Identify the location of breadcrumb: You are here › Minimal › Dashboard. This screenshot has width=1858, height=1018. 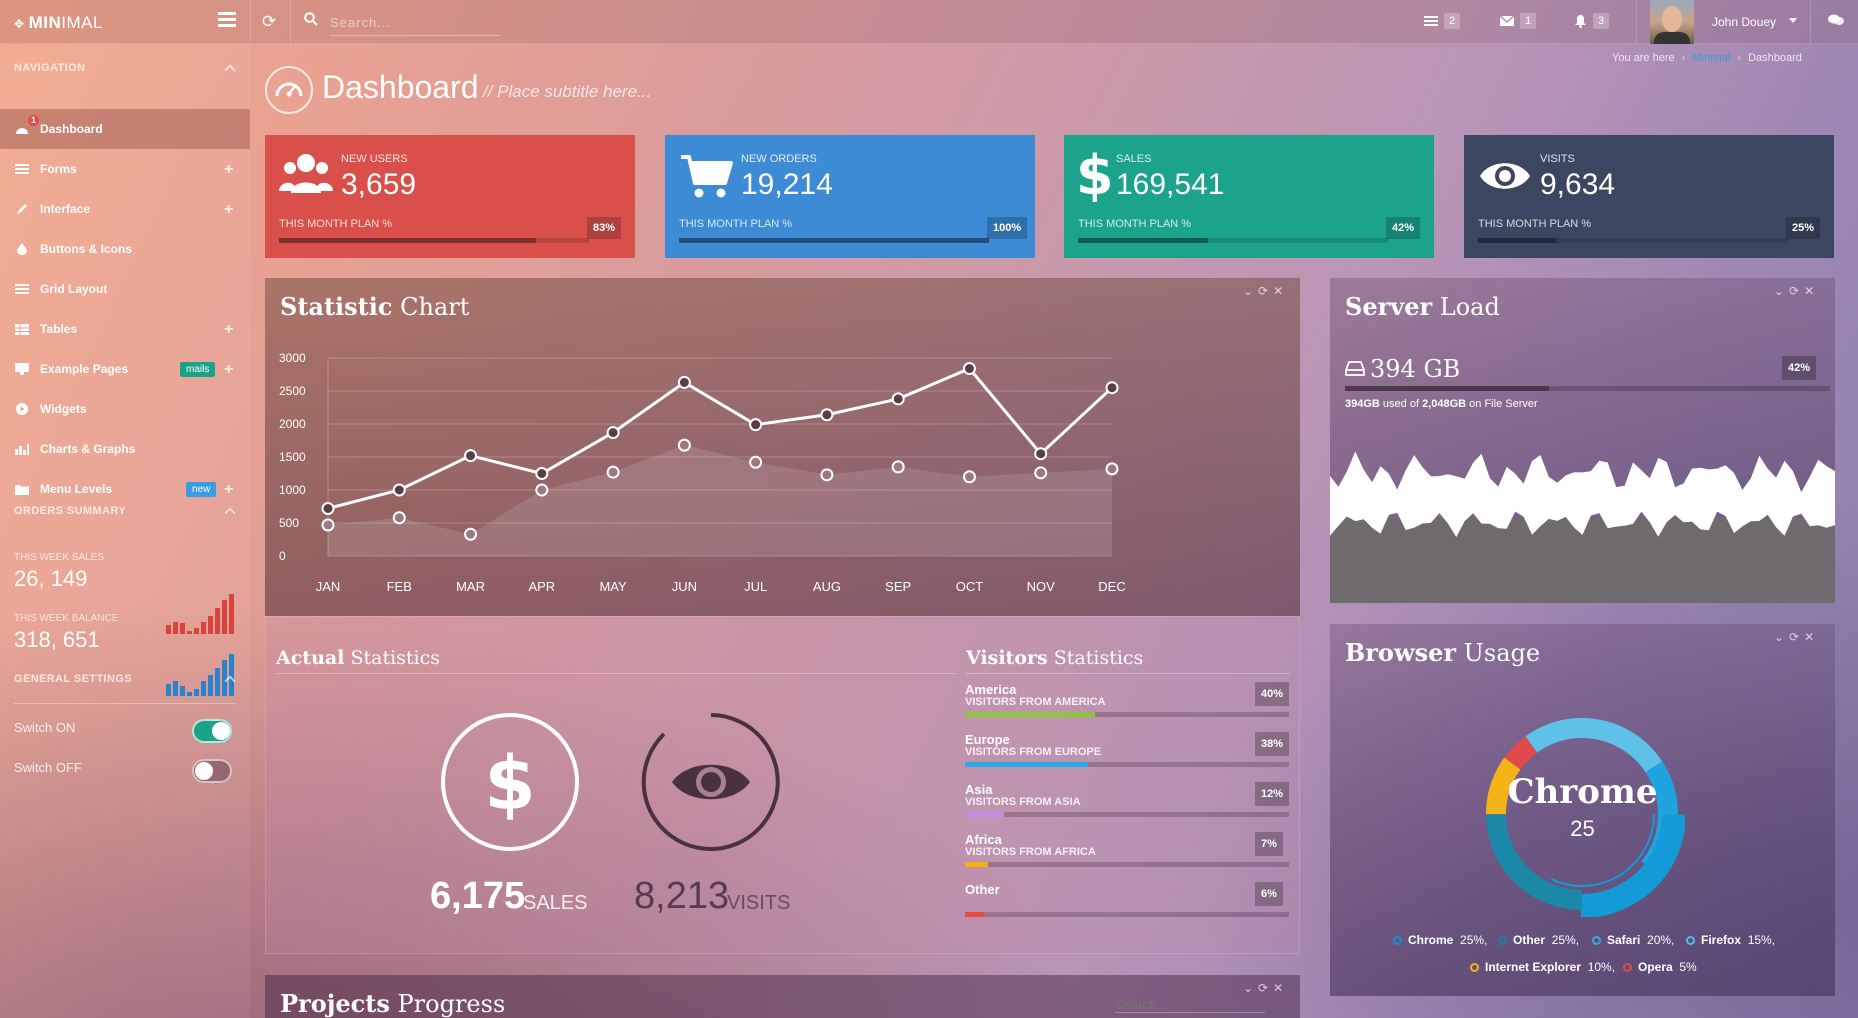
(1707, 58).